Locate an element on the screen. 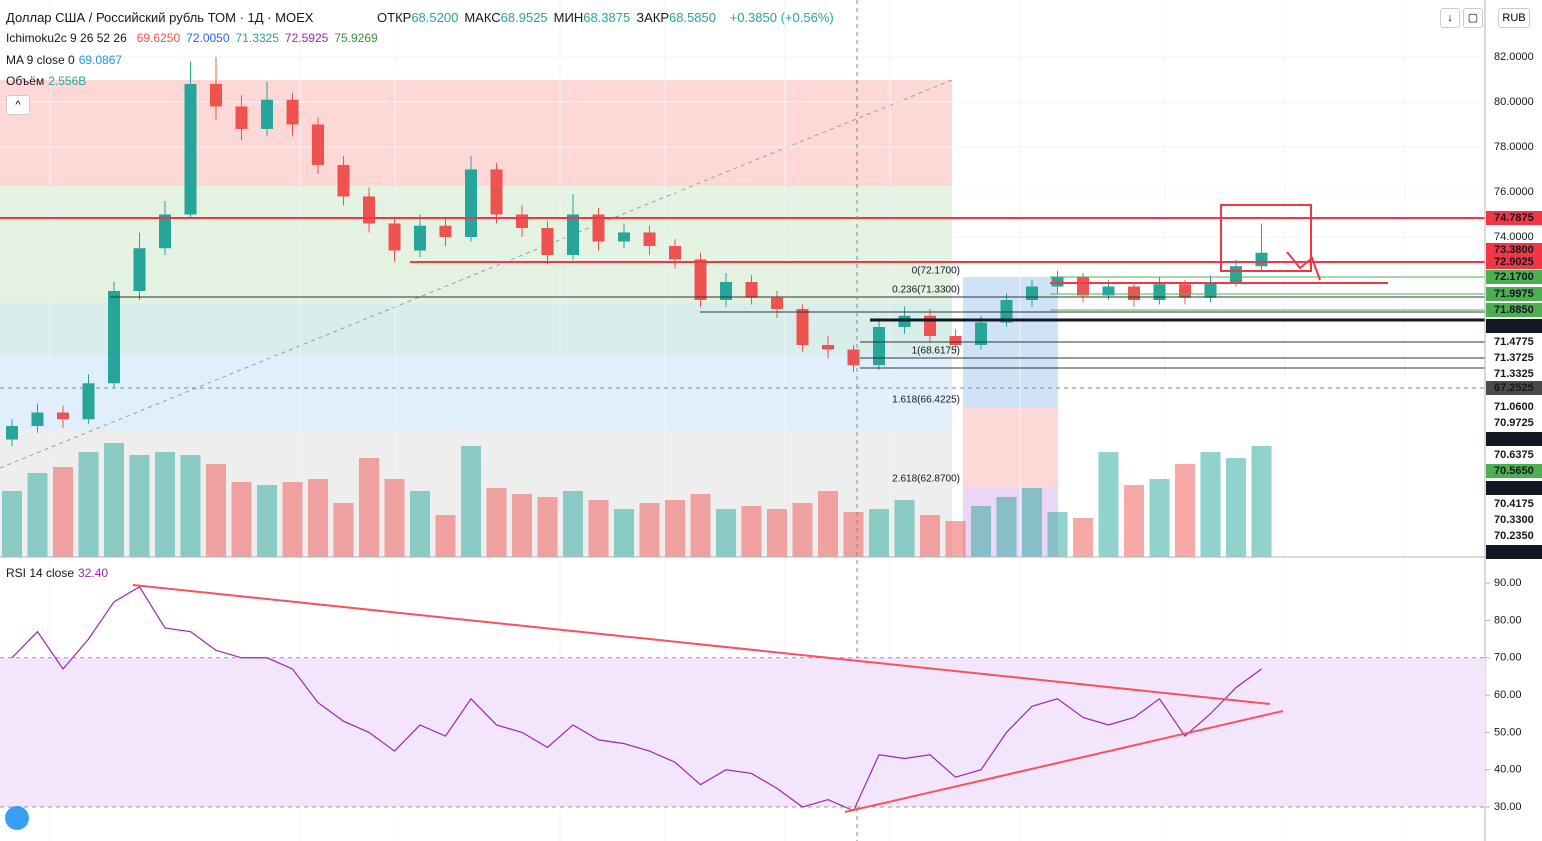 This screenshot has width=1542, height=841. price-tag-label: 71.8850 is located at coordinates (1514, 310).